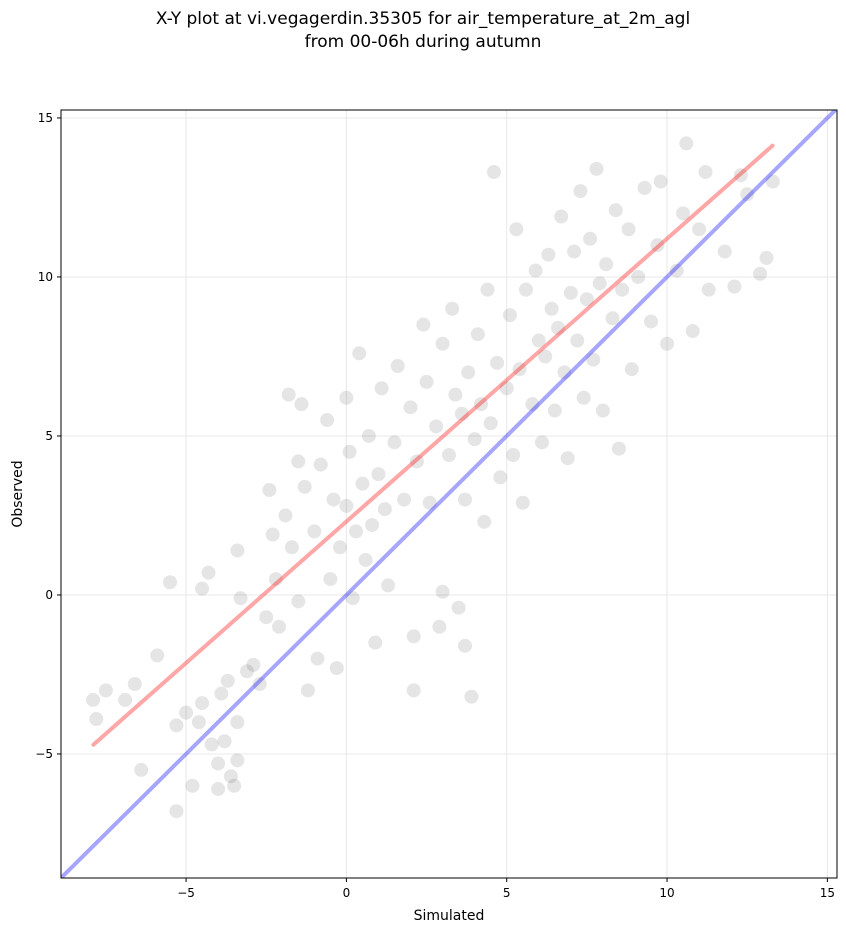  What do you see at coordinates (827, 893) in the screenshot?
I see `x-tick-label: 15` at bounding box center [827, 893].